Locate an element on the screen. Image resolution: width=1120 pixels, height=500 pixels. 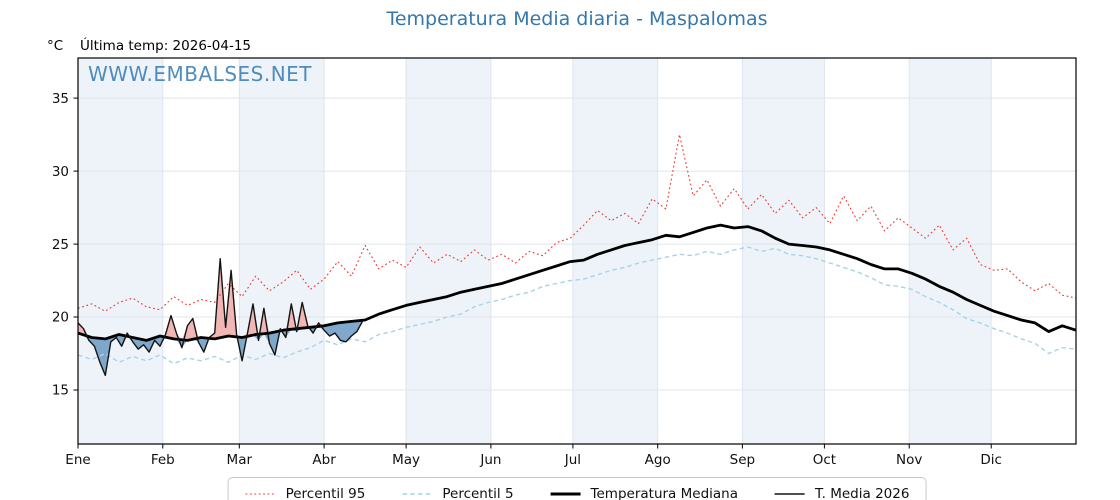
legend-item-temperatura-mediana: Temperatura Mediana is located at coordinates (644, 493).